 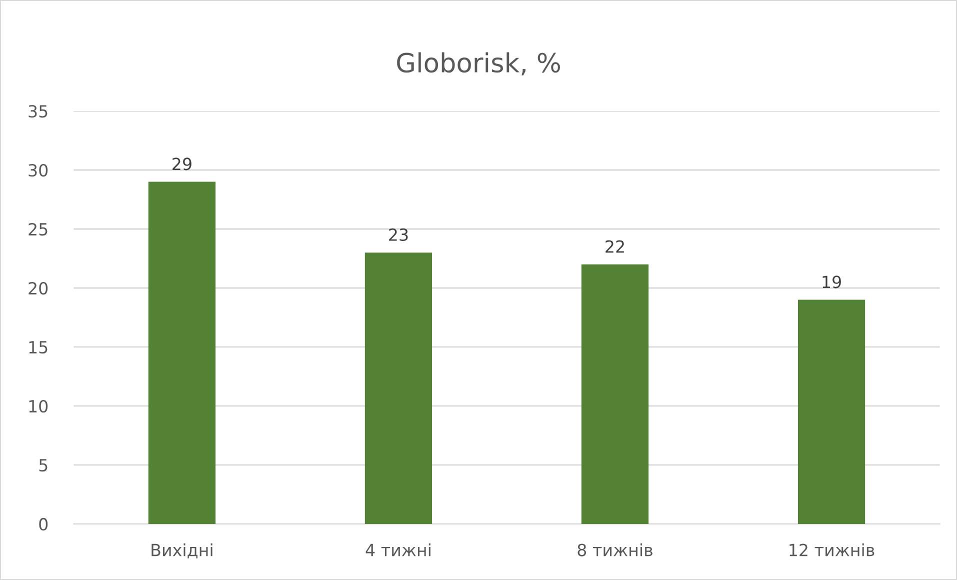 I want to click on y-tick-label: 15, so click(x=38, y=347).